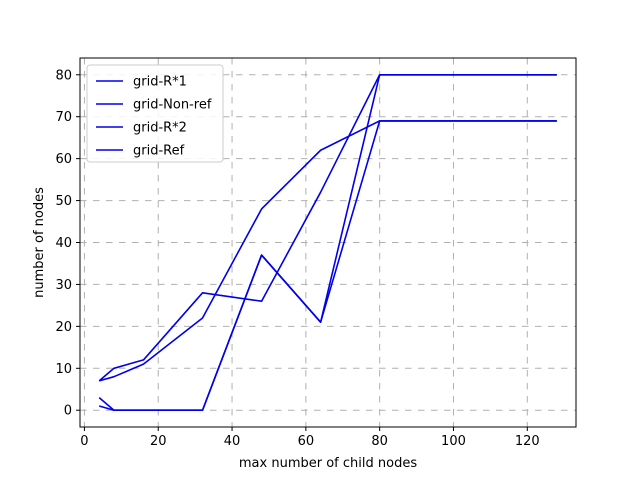 Image resolution: width=640 pixels, height=480 pixels. I want to click on y-tick-label: 70, so click(63, 117).